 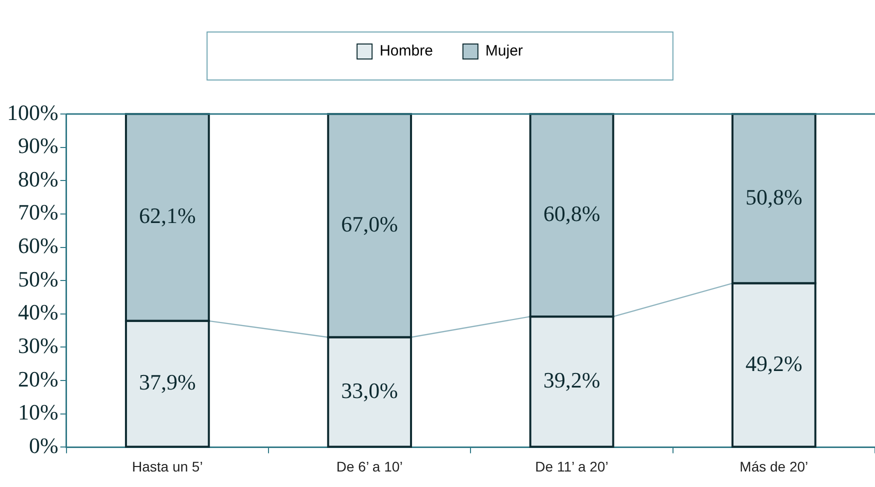 What do you see at coordinates (38, 345) in the screenshot?
I see `y-tick-label: 30%` at bounding box center [38, 345].